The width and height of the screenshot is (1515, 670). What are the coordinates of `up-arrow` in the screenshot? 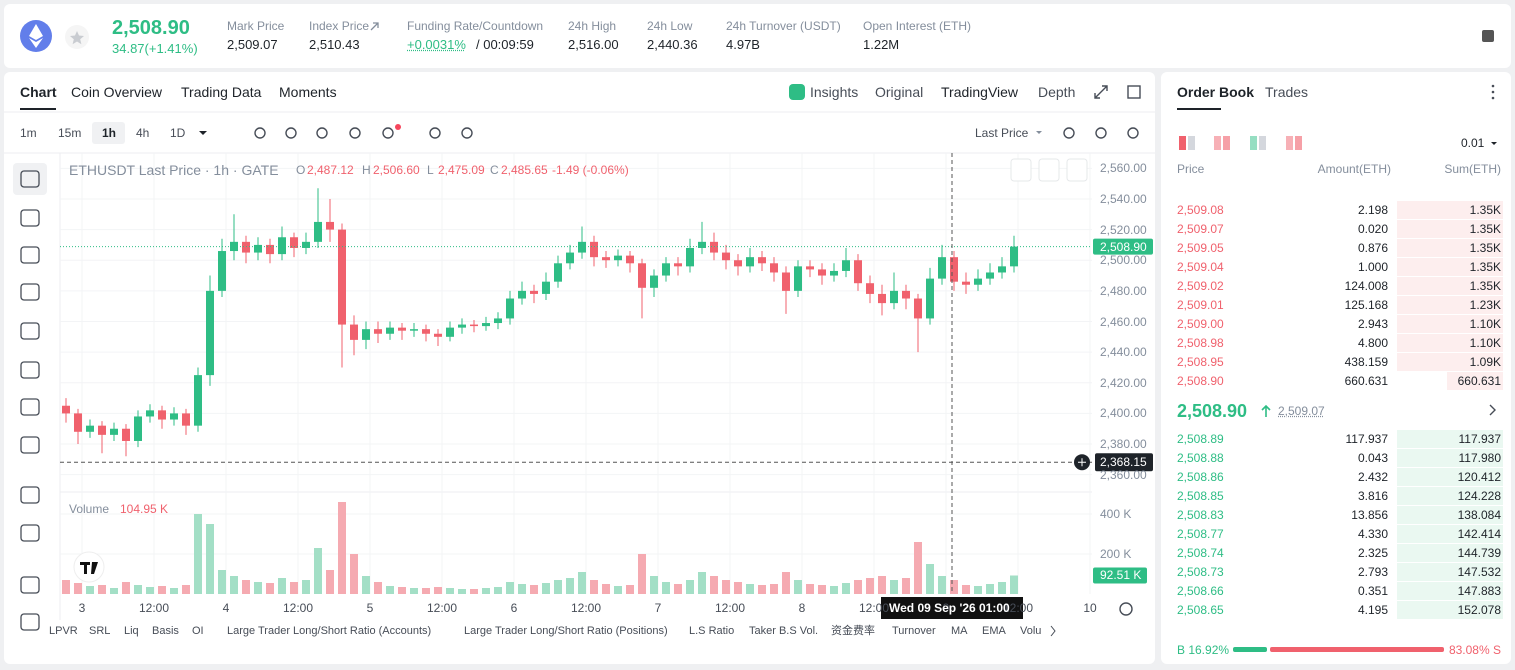 It's located at (1266, 410).